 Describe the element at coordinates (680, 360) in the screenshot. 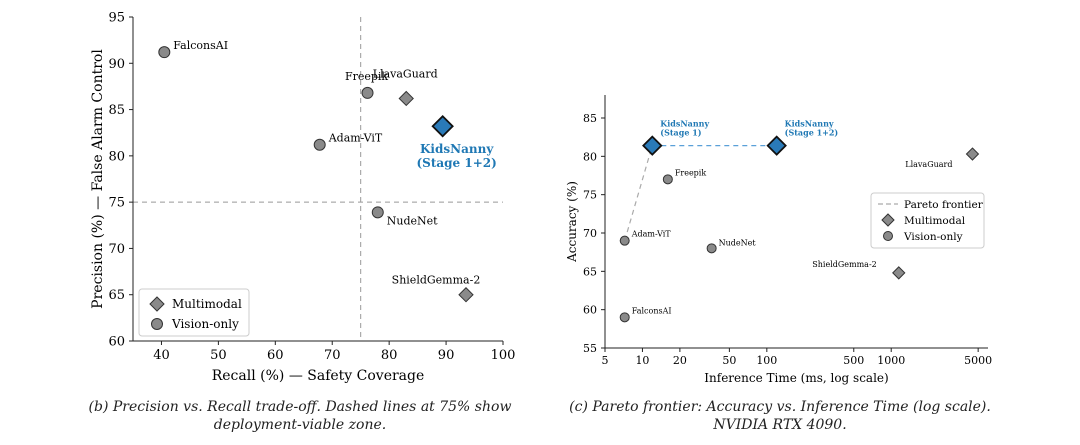

I see `x-tick-label: 20` at that location.